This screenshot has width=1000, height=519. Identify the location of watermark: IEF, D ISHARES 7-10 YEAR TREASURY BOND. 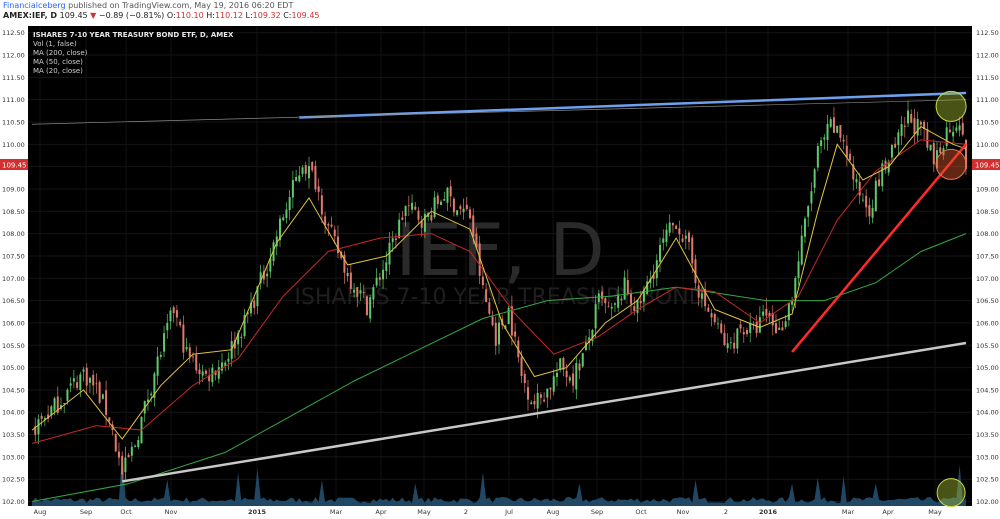
(499, 259).